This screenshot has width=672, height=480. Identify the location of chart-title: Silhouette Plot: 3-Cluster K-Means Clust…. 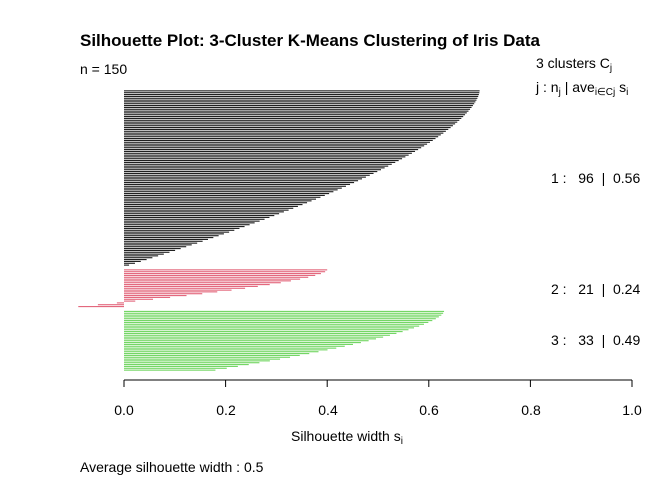
(310, 40).